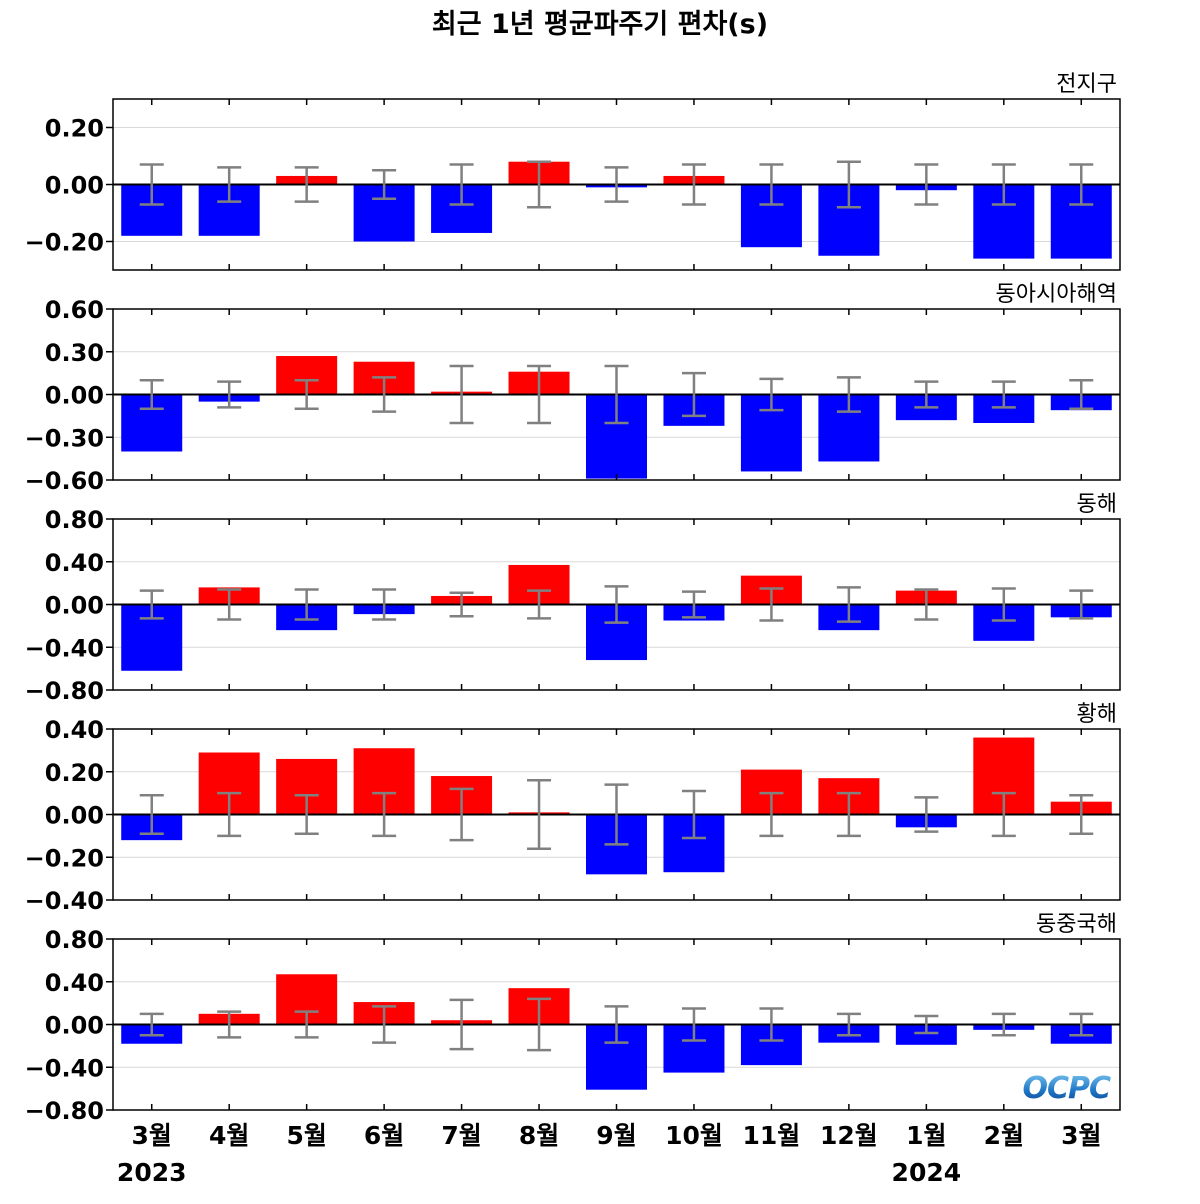  I want to click on ocpc-logo: OCPC, so click(1067, 1088).